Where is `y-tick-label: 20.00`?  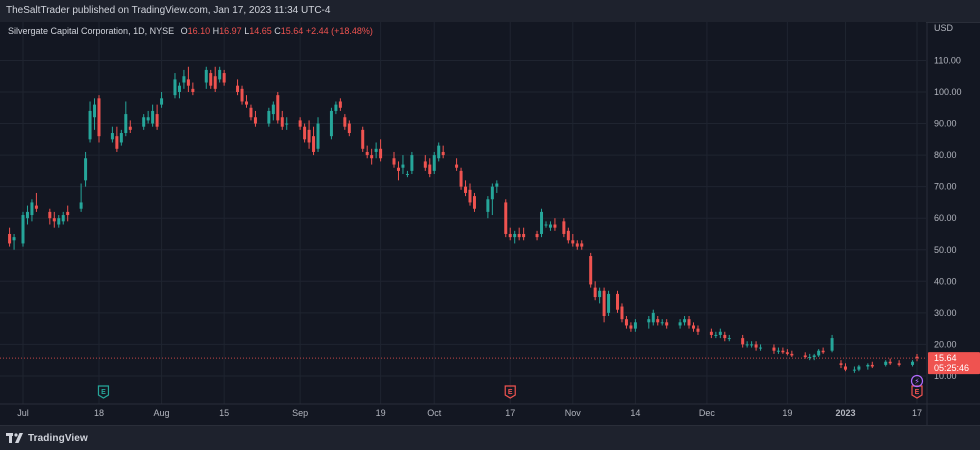 y-tick-label: 20.00 is located at coordinates (945, 344).